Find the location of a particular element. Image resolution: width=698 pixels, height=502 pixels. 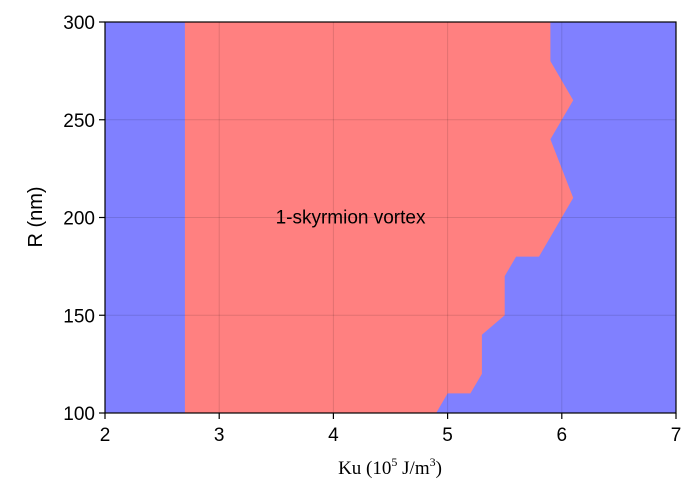

region-labels: 1-skyrmion vortex is located at coordinates (351, 218).